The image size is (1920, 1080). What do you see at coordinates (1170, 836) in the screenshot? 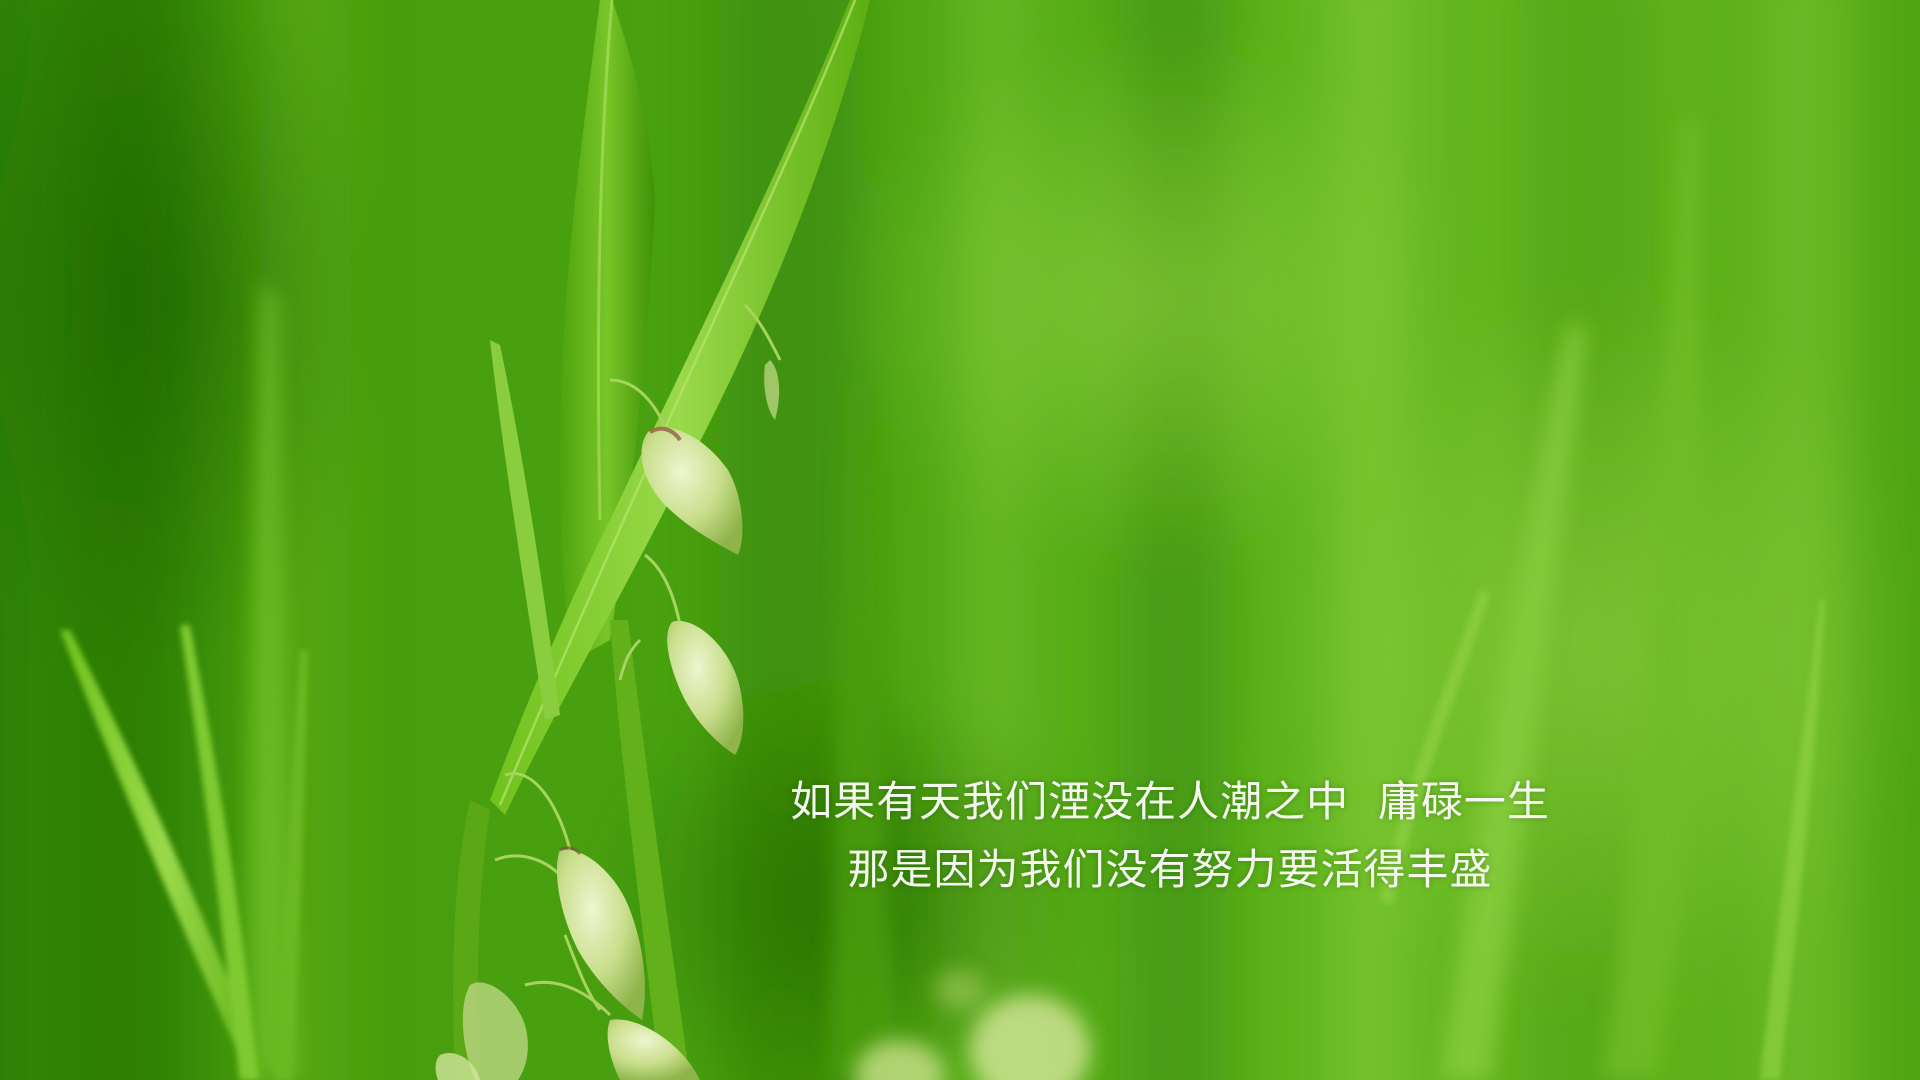
I see `subtitle-caption: 如果有天我们湮没在人潮之中 庸碌一生 那是因为我们没有努力要活得丰盛` at bounding box center [1170, 836].